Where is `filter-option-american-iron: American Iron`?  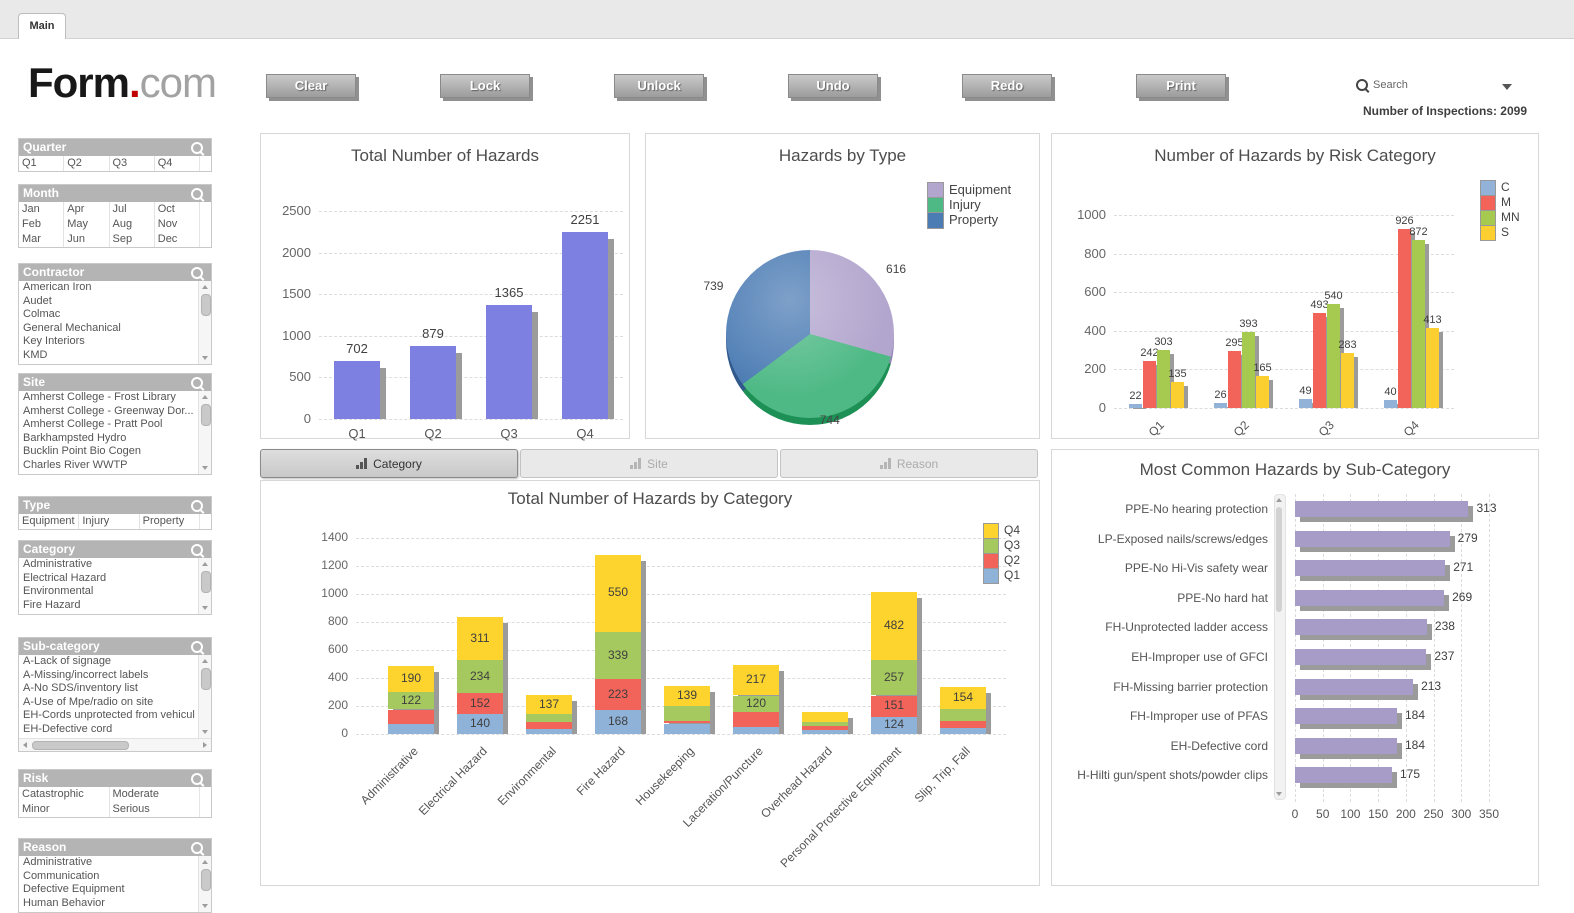
filter-option-american-iron: American Iron is located at coordinates (108, 288).